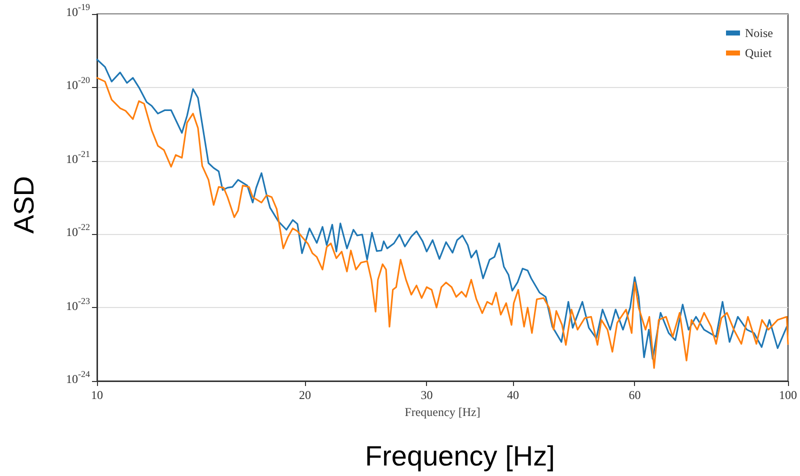 The height and width of the screenshot is (476, 800). What do you see at coordinates (788, 395) in the screenshot?
I see `x-tick-label: 100` at bounding box center [788, 395].